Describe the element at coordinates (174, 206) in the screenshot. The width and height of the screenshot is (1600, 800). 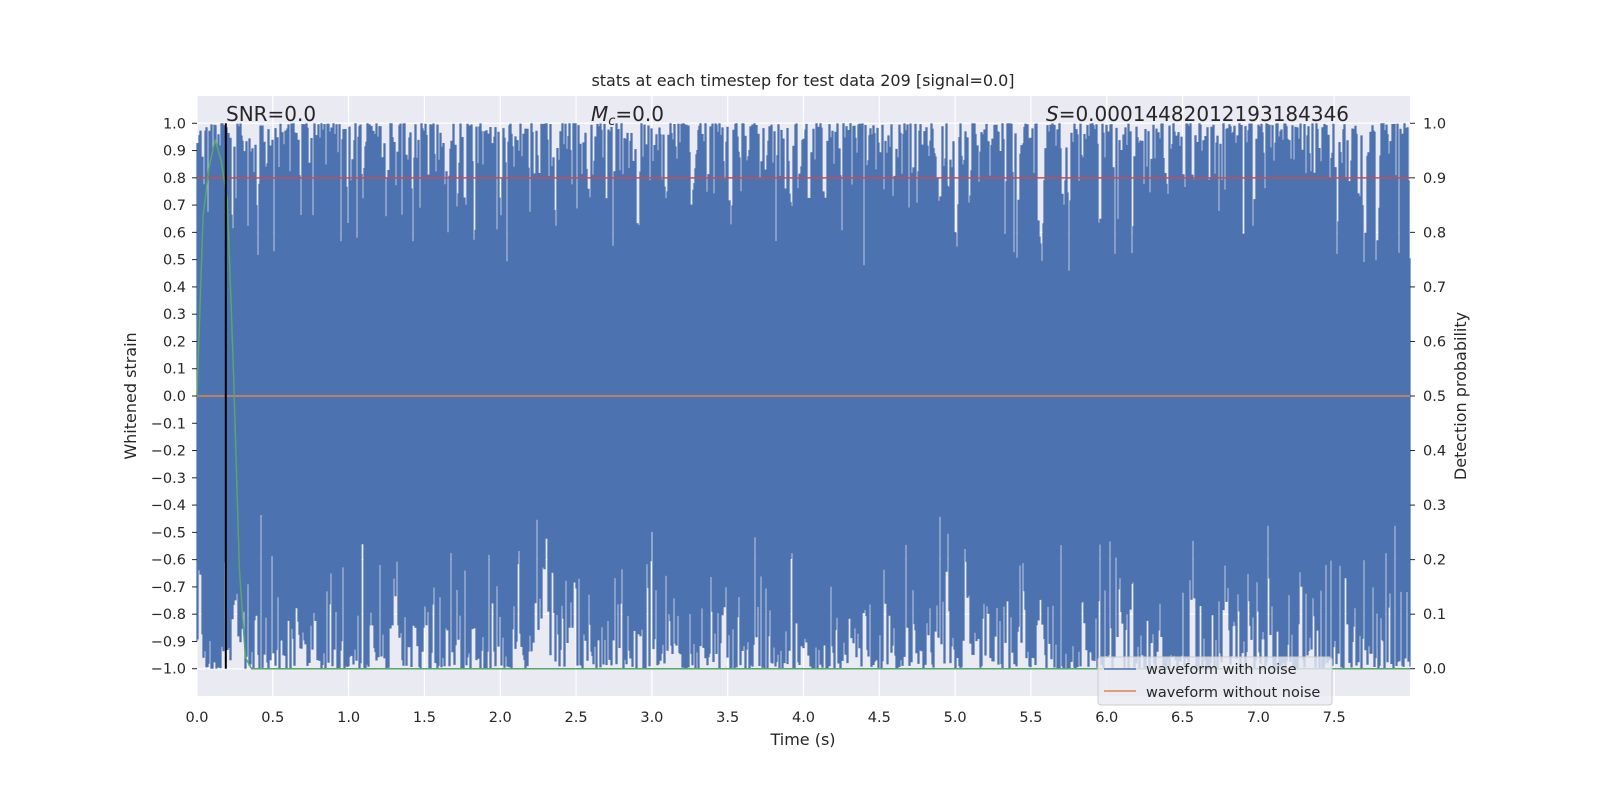
I see `y-left-tick-label: 0.7` at that location.